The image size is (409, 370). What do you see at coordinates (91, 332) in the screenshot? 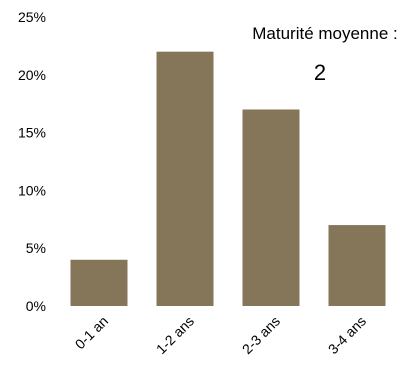
I see `x-tick-label: 0-1 an` at bounding box center [91, 332].